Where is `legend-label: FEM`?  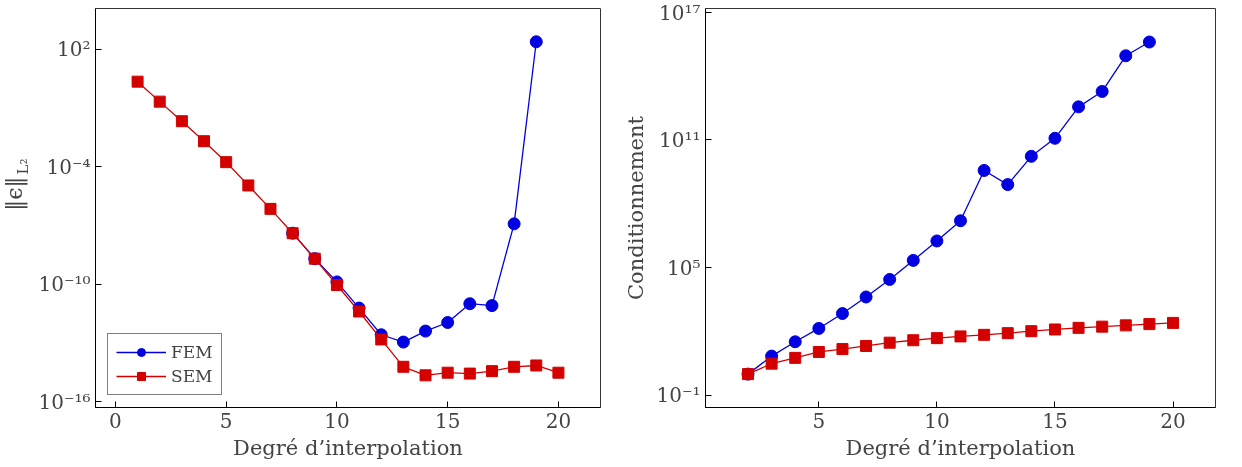
legend-label: FEM is located at coordinates (192, 352).